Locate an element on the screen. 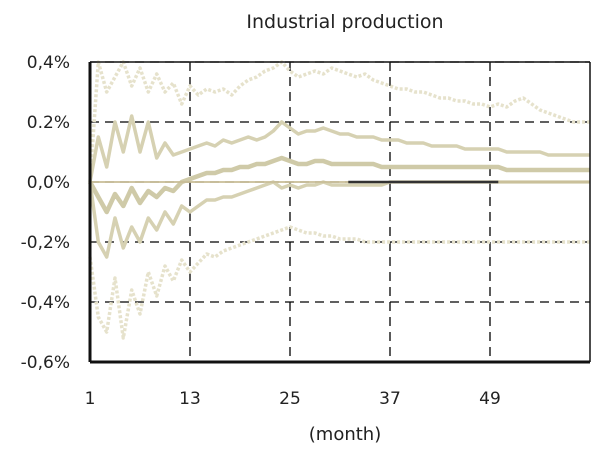  y-axis-tick-labels: 0,4% 0.2% 0,0% -0,2% -0,4% -0,6% is located at coordinates (45, 213).